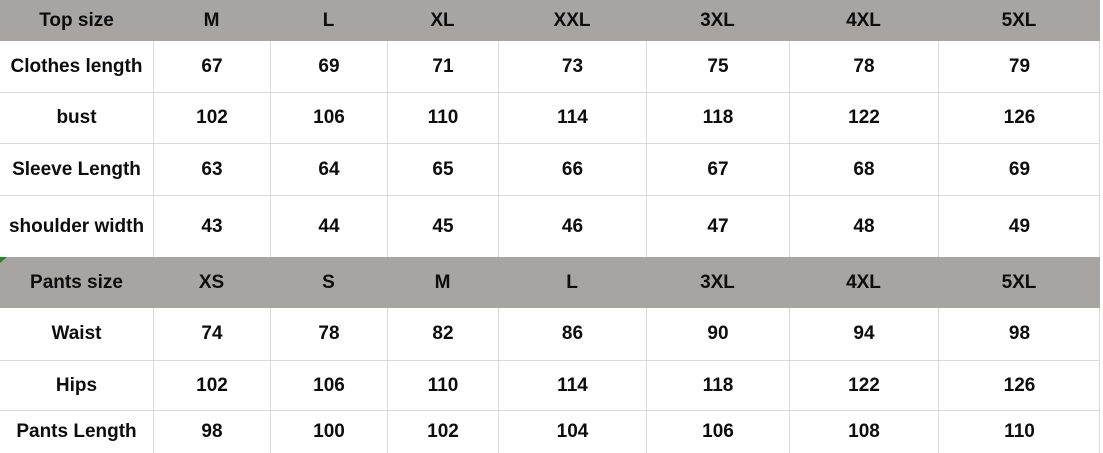 This screenshot has width=1103, height=453. I want to click on value-cell: 48, so click(863, 226).